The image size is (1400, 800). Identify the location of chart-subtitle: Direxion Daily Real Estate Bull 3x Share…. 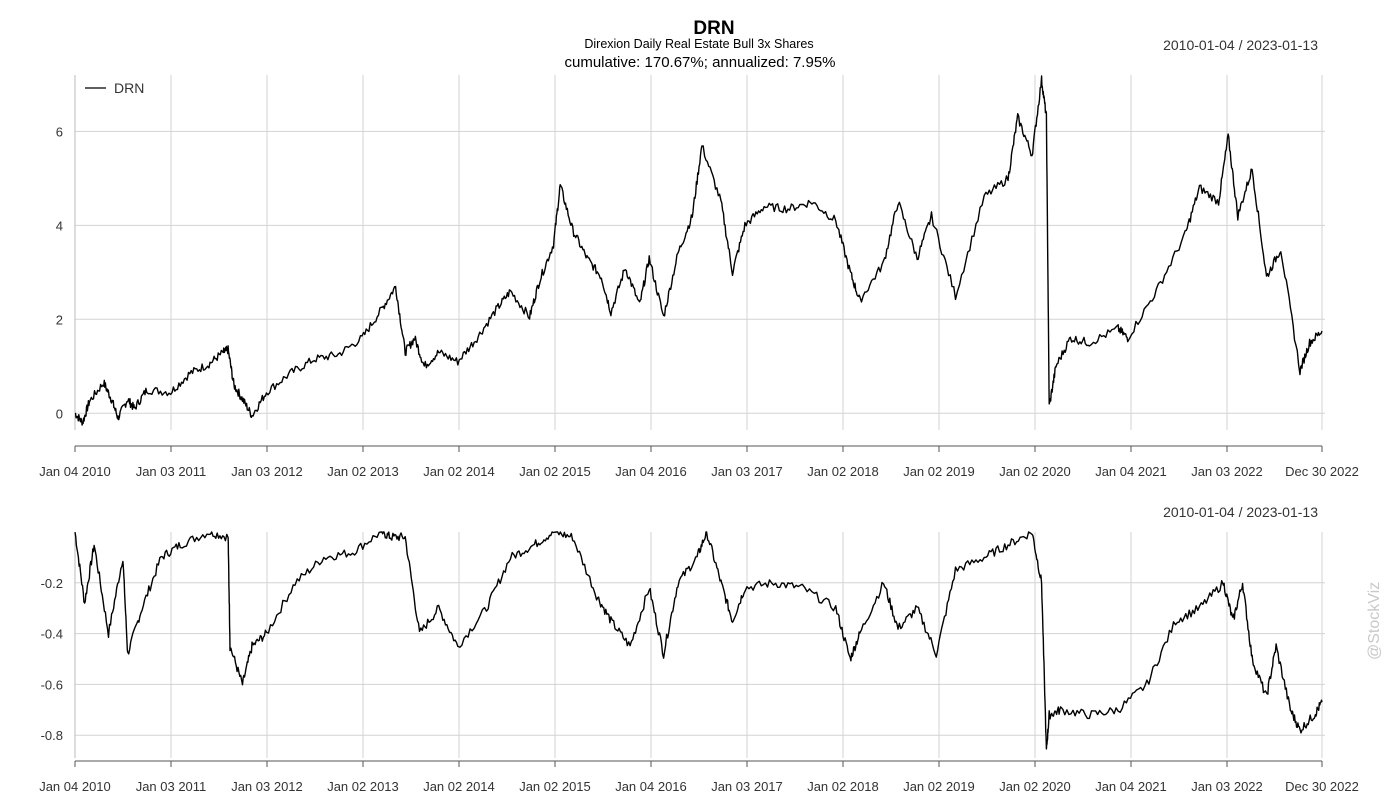
(699, 44).